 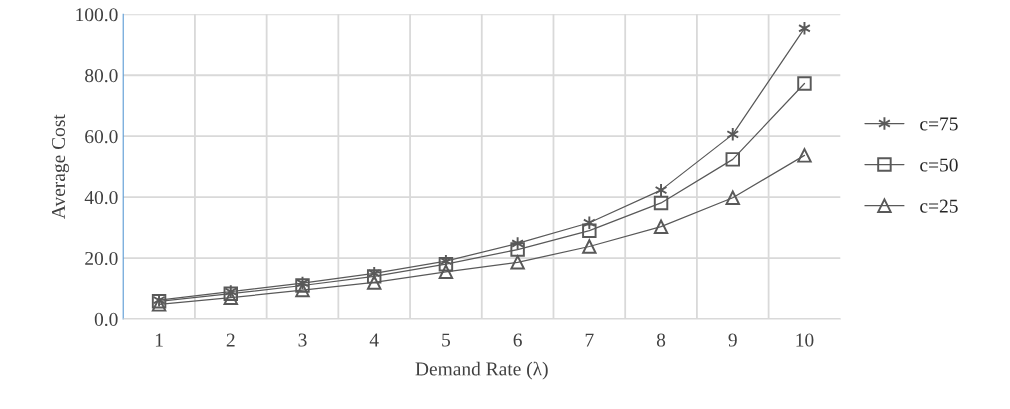 What do you see at coordinates (446, 340) in the screenshot?
I see `x-tick-label: 5` at bounding box center [446, 340].